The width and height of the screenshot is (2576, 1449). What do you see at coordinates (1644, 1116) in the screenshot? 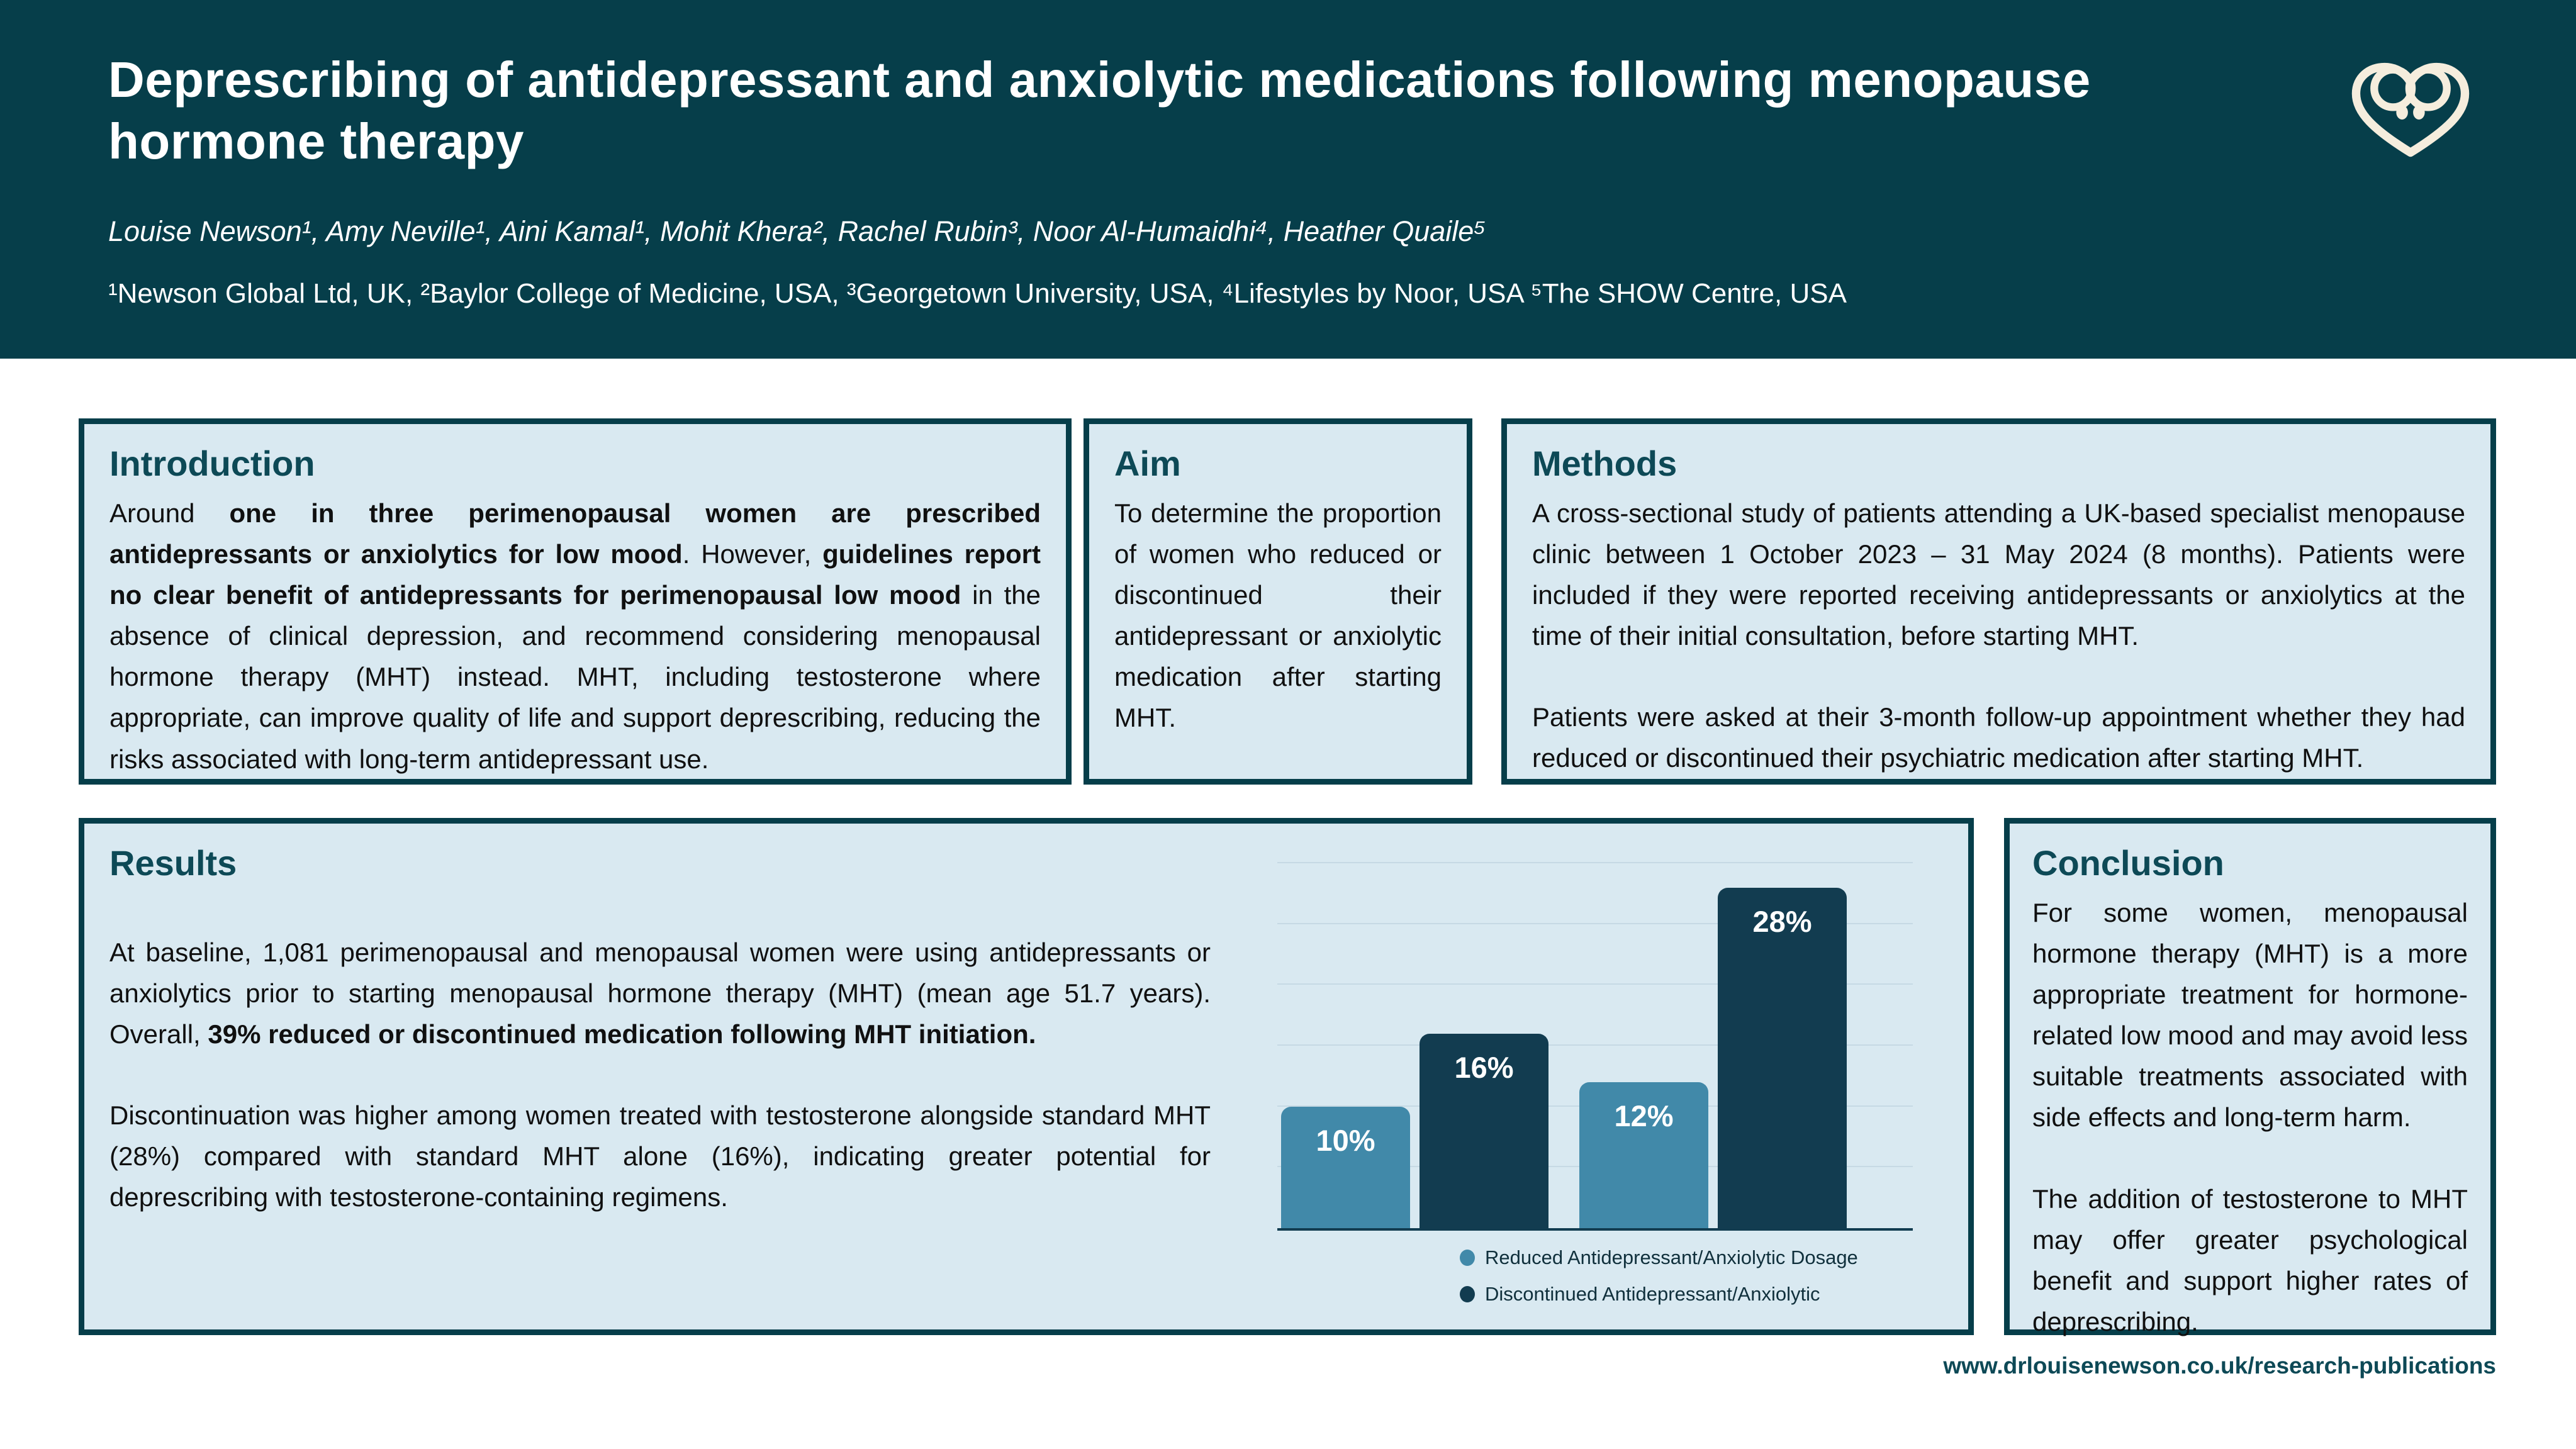
I see `bar-value-label: 12%` at bounding box center [1644, 1116].